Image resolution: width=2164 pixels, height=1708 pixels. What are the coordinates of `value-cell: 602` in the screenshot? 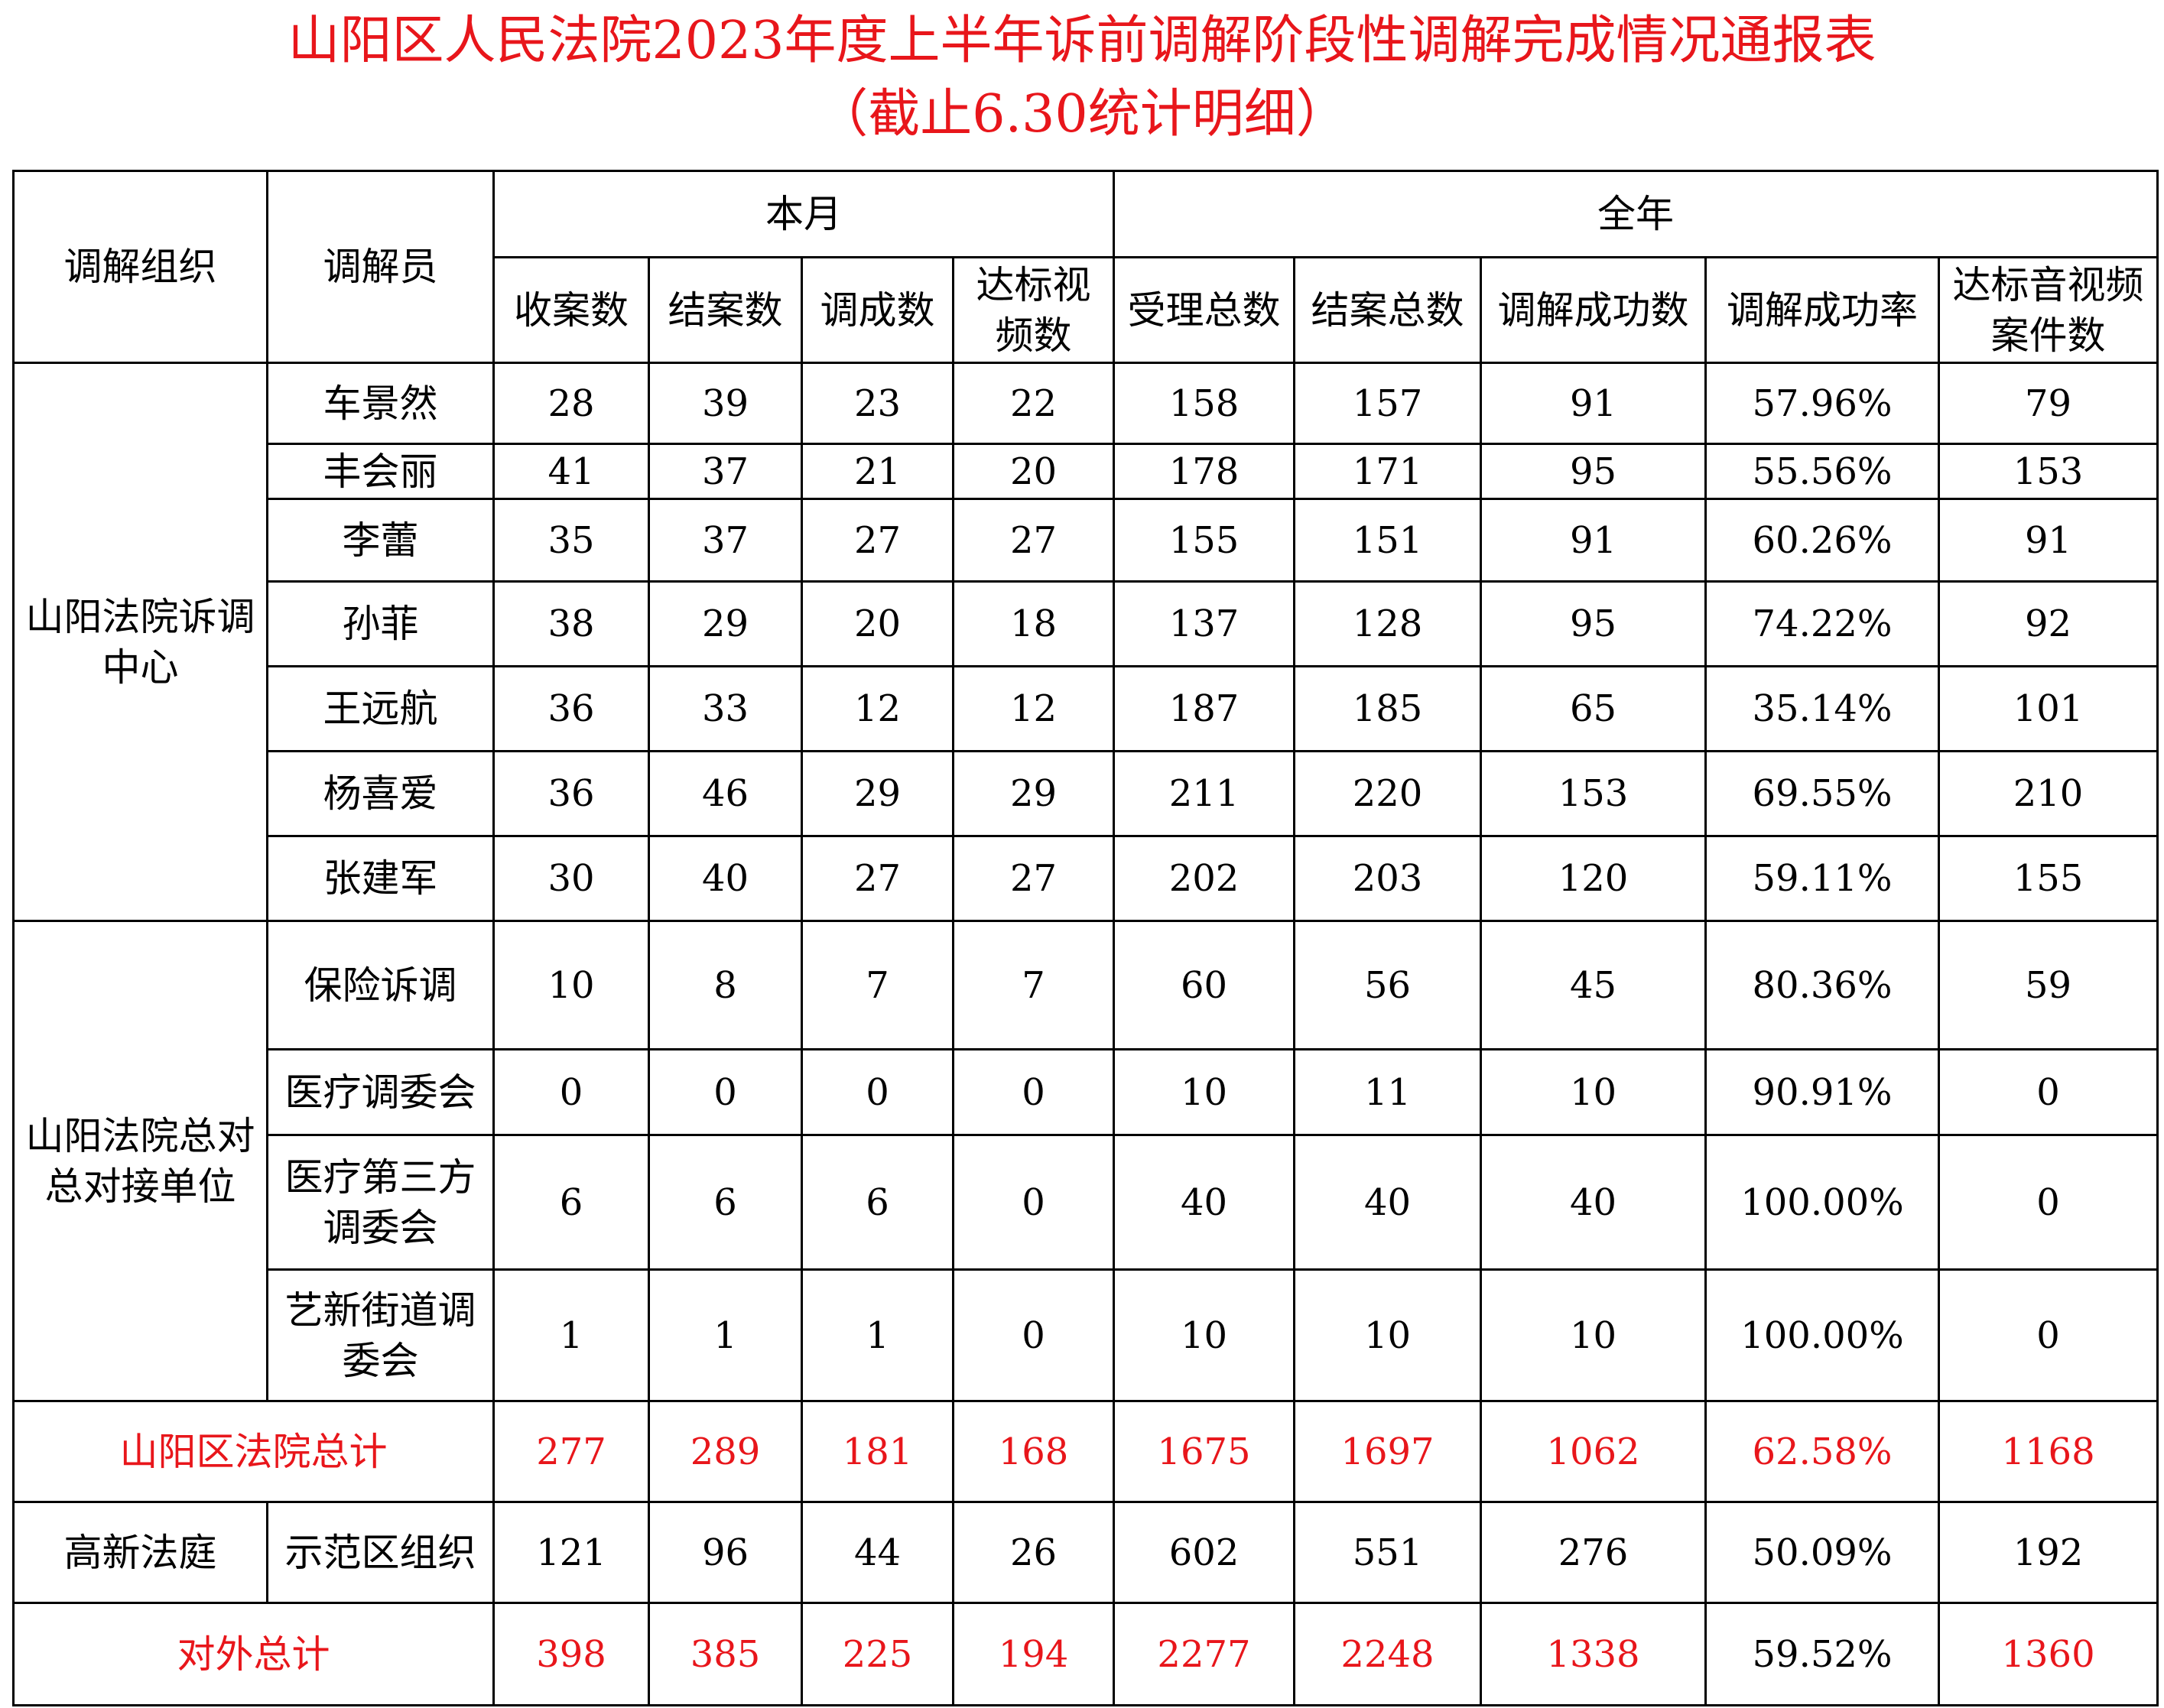 It's located at (1204, 1552).